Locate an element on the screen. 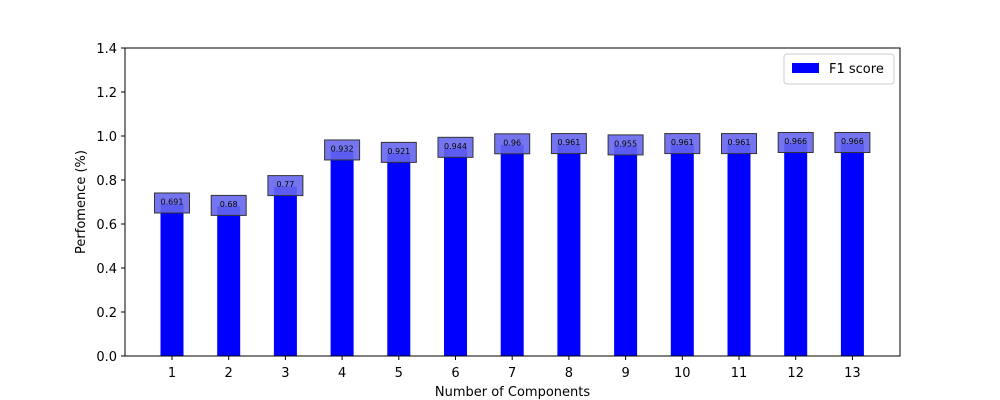  y-tick-label: 0.6 is located at coordinates (106, 225).